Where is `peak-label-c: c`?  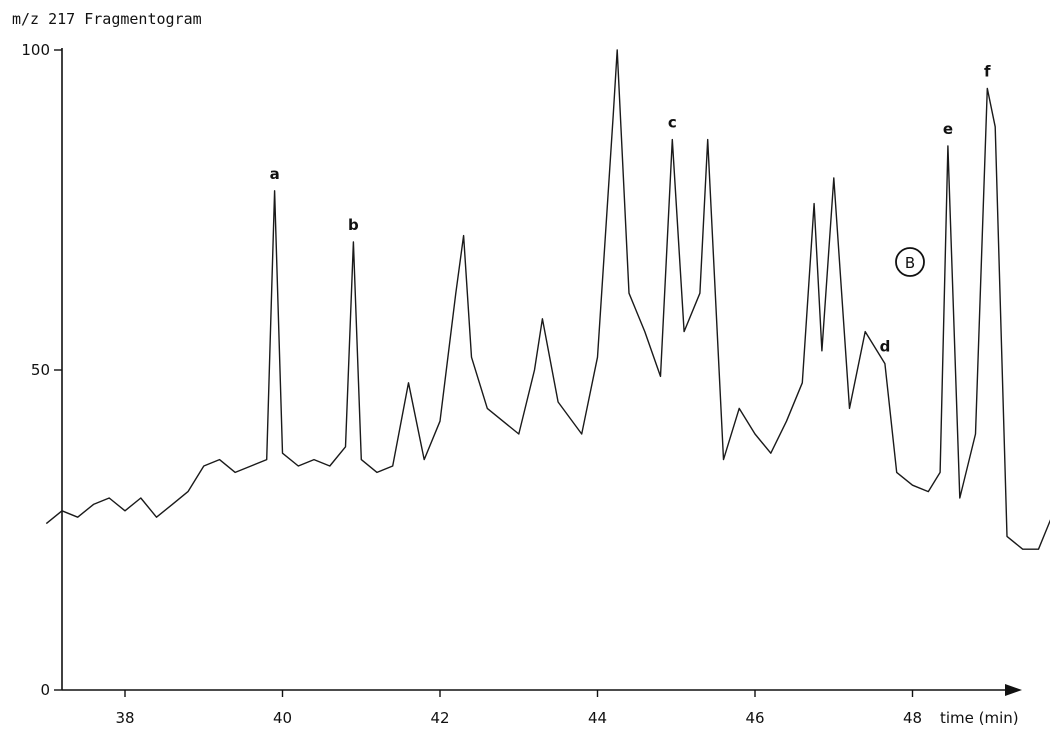
peak-label-c: c is located at coordinates (672, 123).